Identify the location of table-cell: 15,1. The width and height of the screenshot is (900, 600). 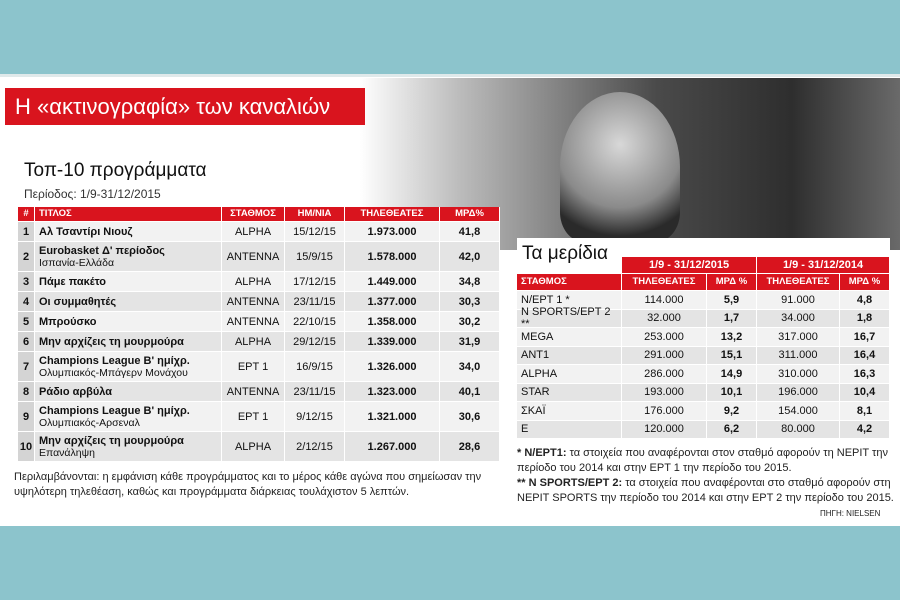
(732, 355).